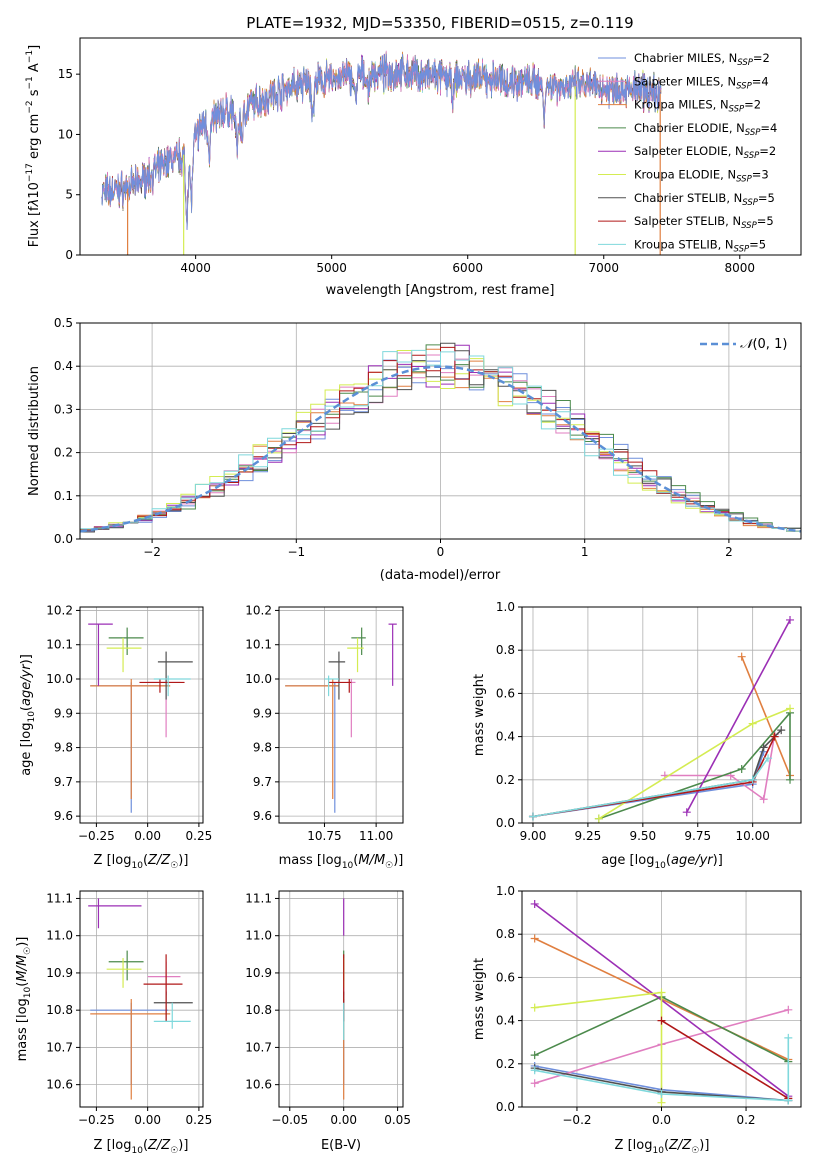  Describe the element at coordinates (152, 552) in the screenshot. I see `x-tick-label: −2` at that location.